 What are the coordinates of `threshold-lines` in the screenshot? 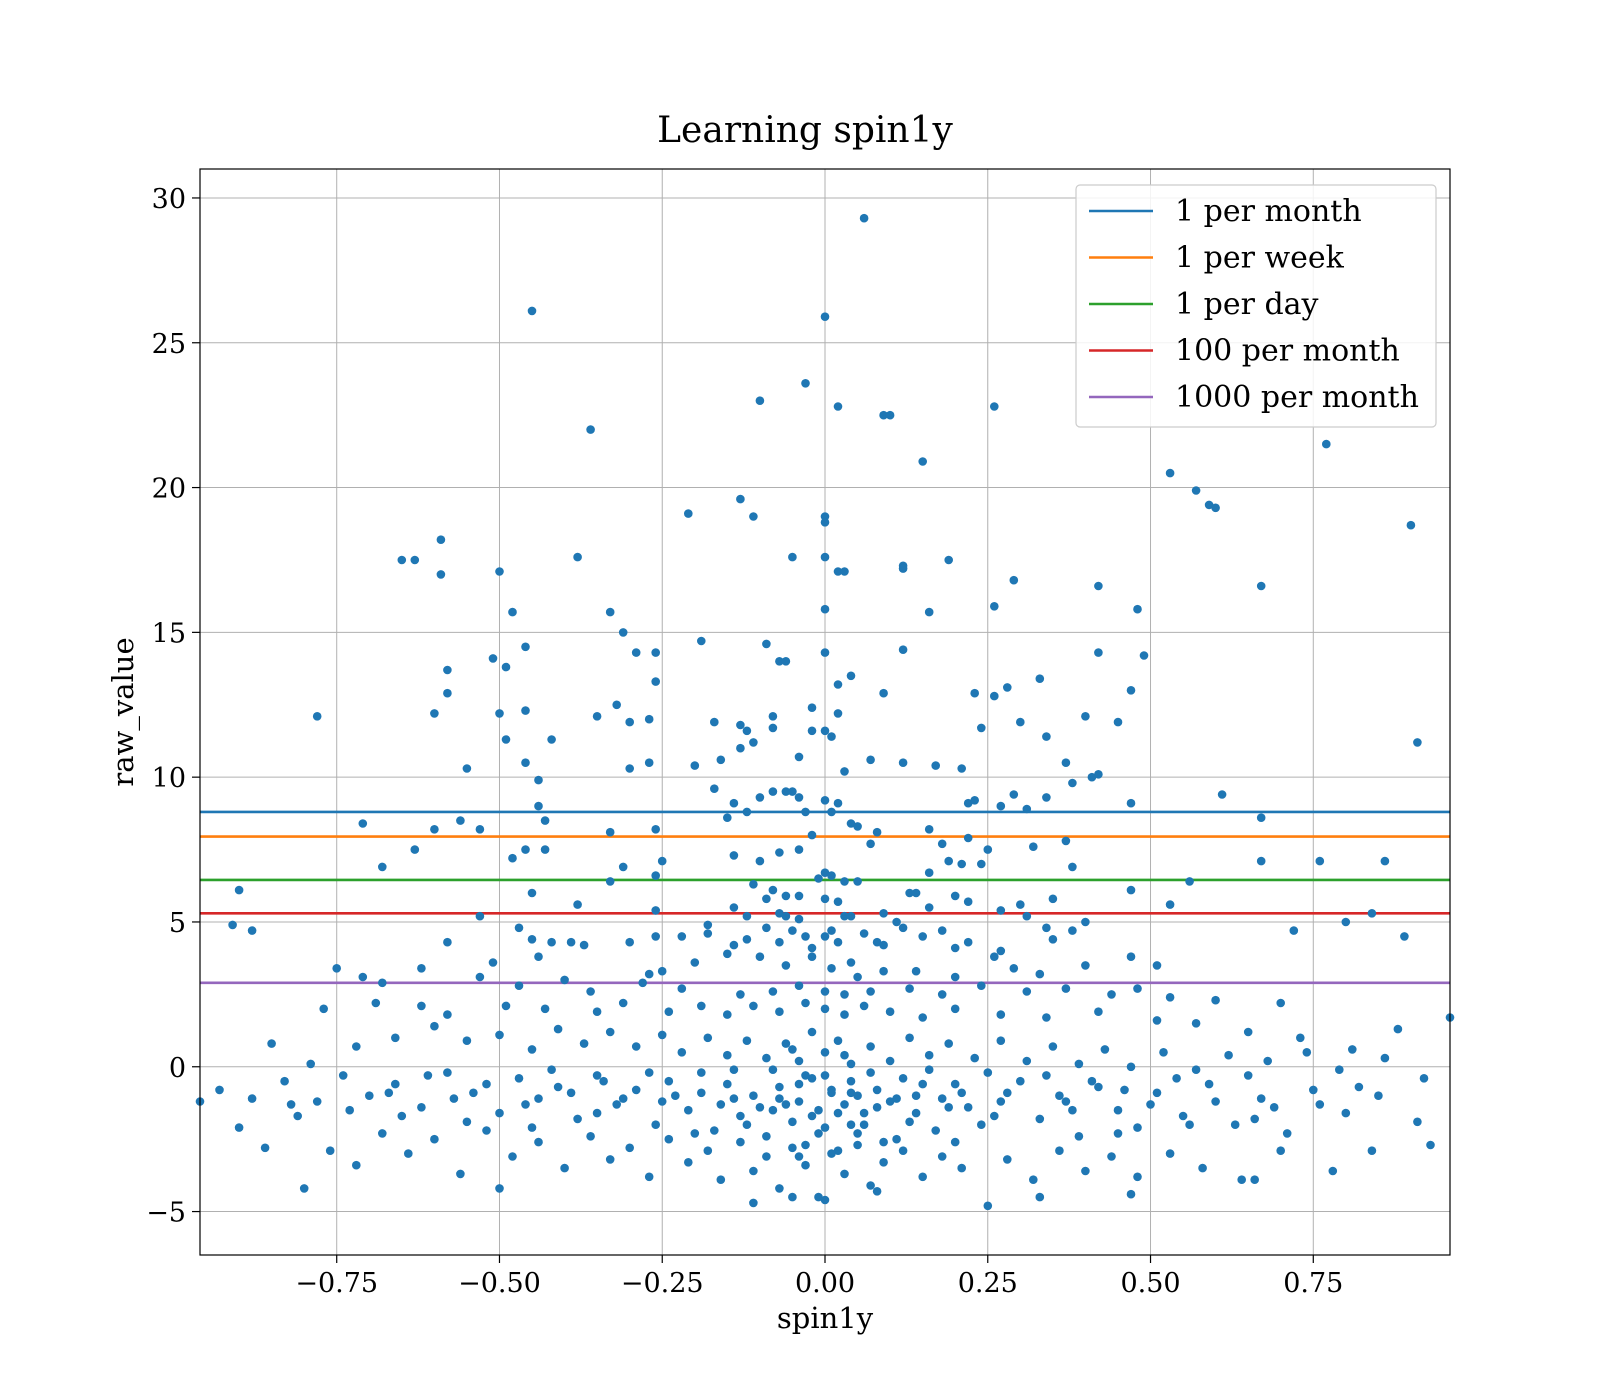 It's located at (825, 897).